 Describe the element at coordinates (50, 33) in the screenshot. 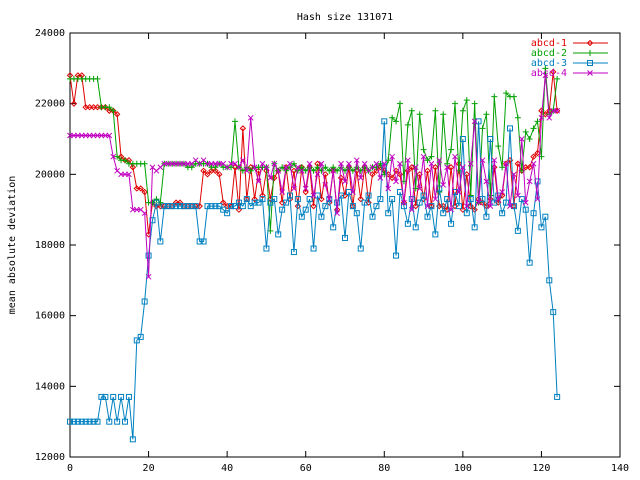

I see `y-tick-label: 24000` at that location.